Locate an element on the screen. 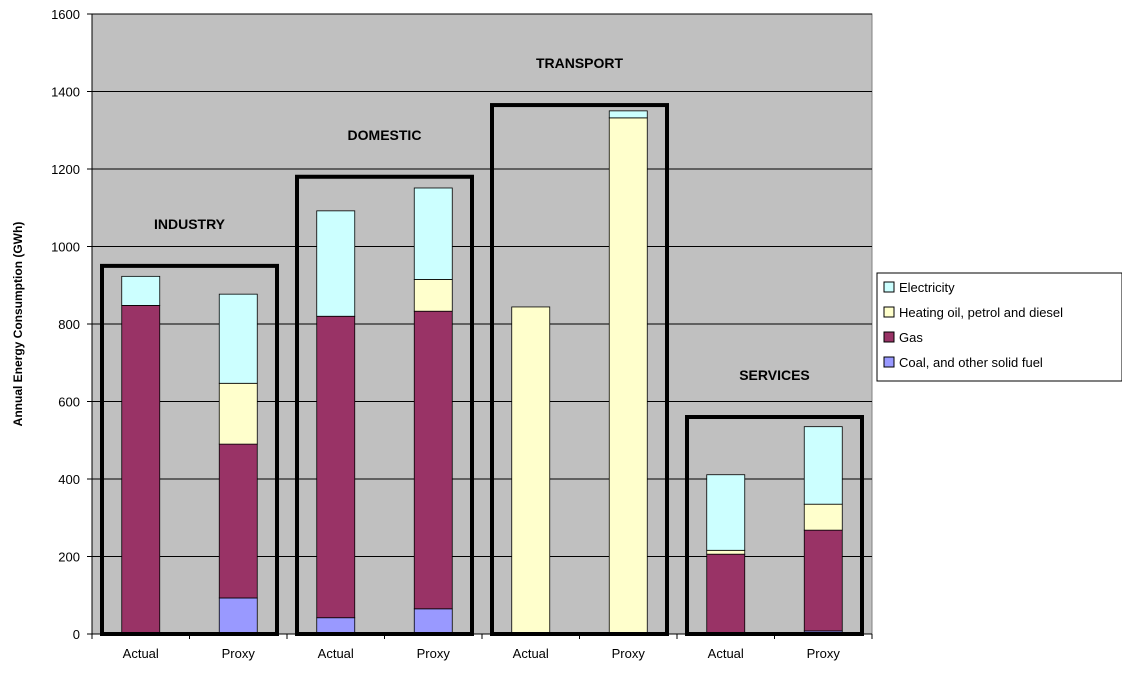 The image size is (1122, 675). y-tick-label: 400 is located at coordinates (69, 479).